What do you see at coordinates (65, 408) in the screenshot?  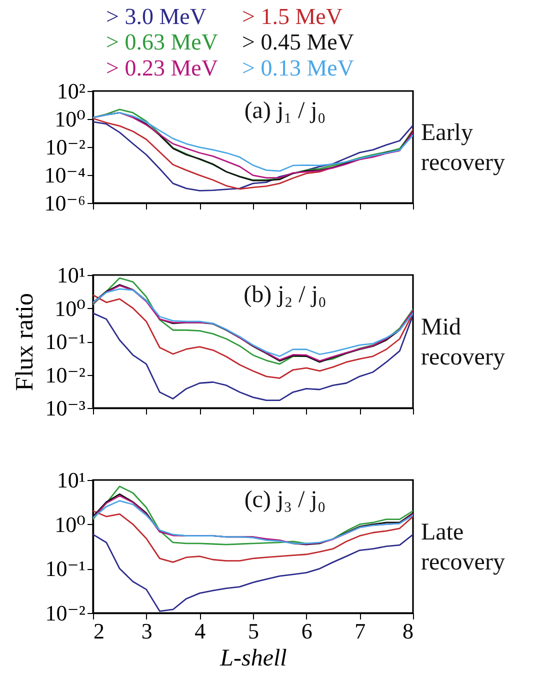 I see `y-tick-label: 10⁻³` at bounding box center [65, 408].